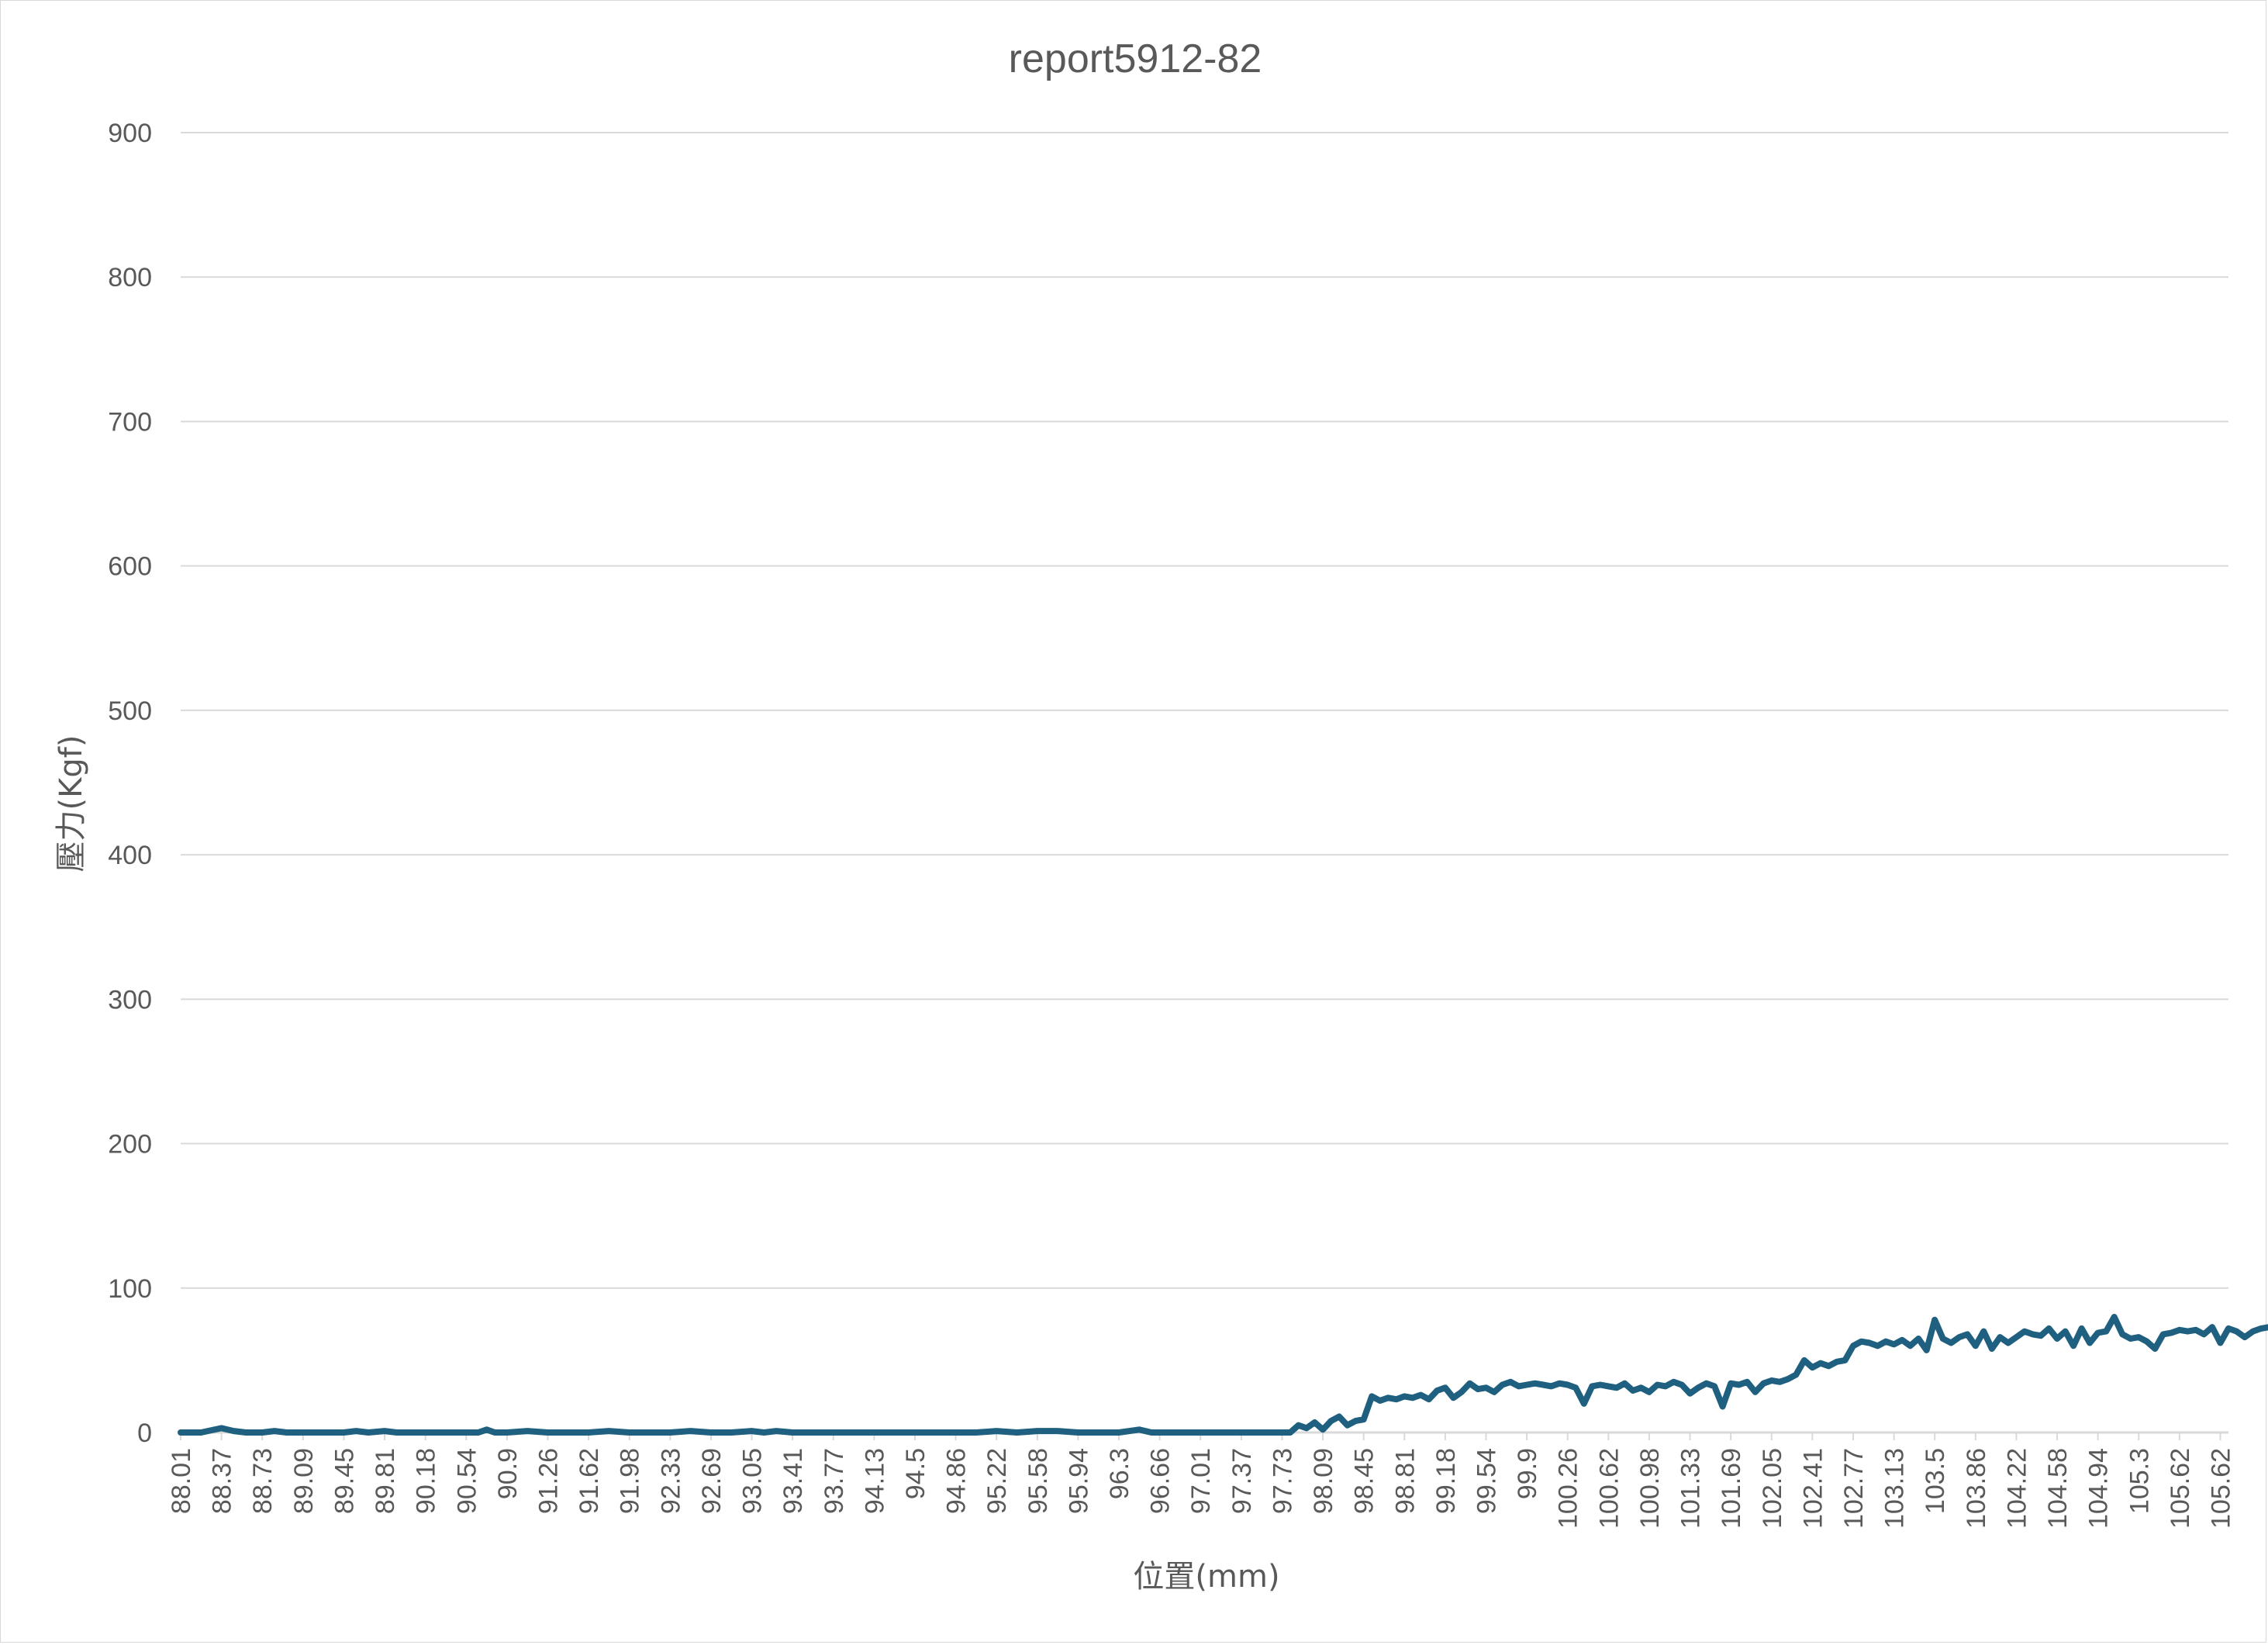 The width and height of the screenshot is (2268, 1645). What do you see at coordinates (2139, 1481) in the screenshot?
I see `x-tick-label: 105.3` at bounding box center [2139, 1481].